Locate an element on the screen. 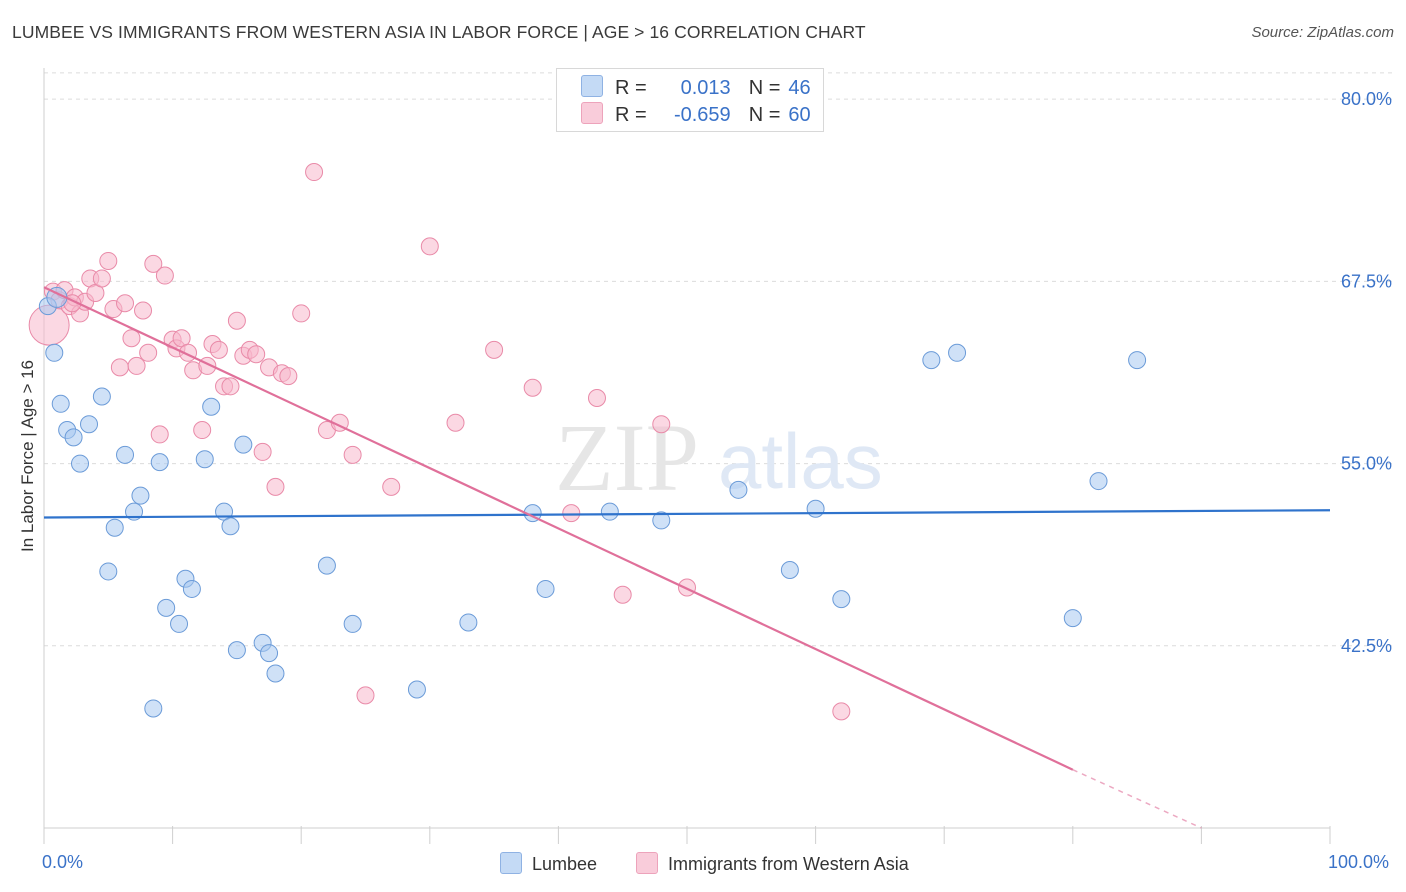 Image resolution: width=1406 pixels, height=892 pixels. bottom-legend-immigrants: Immigrants from Western Asia is located at coordinates (772, 863).